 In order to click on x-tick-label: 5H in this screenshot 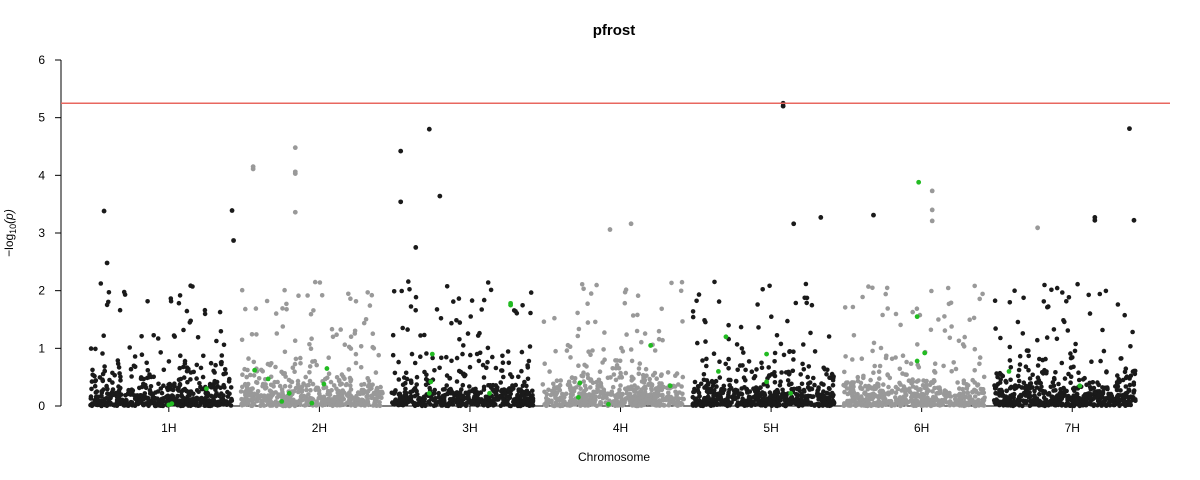, I will do `click(770, 428)`.